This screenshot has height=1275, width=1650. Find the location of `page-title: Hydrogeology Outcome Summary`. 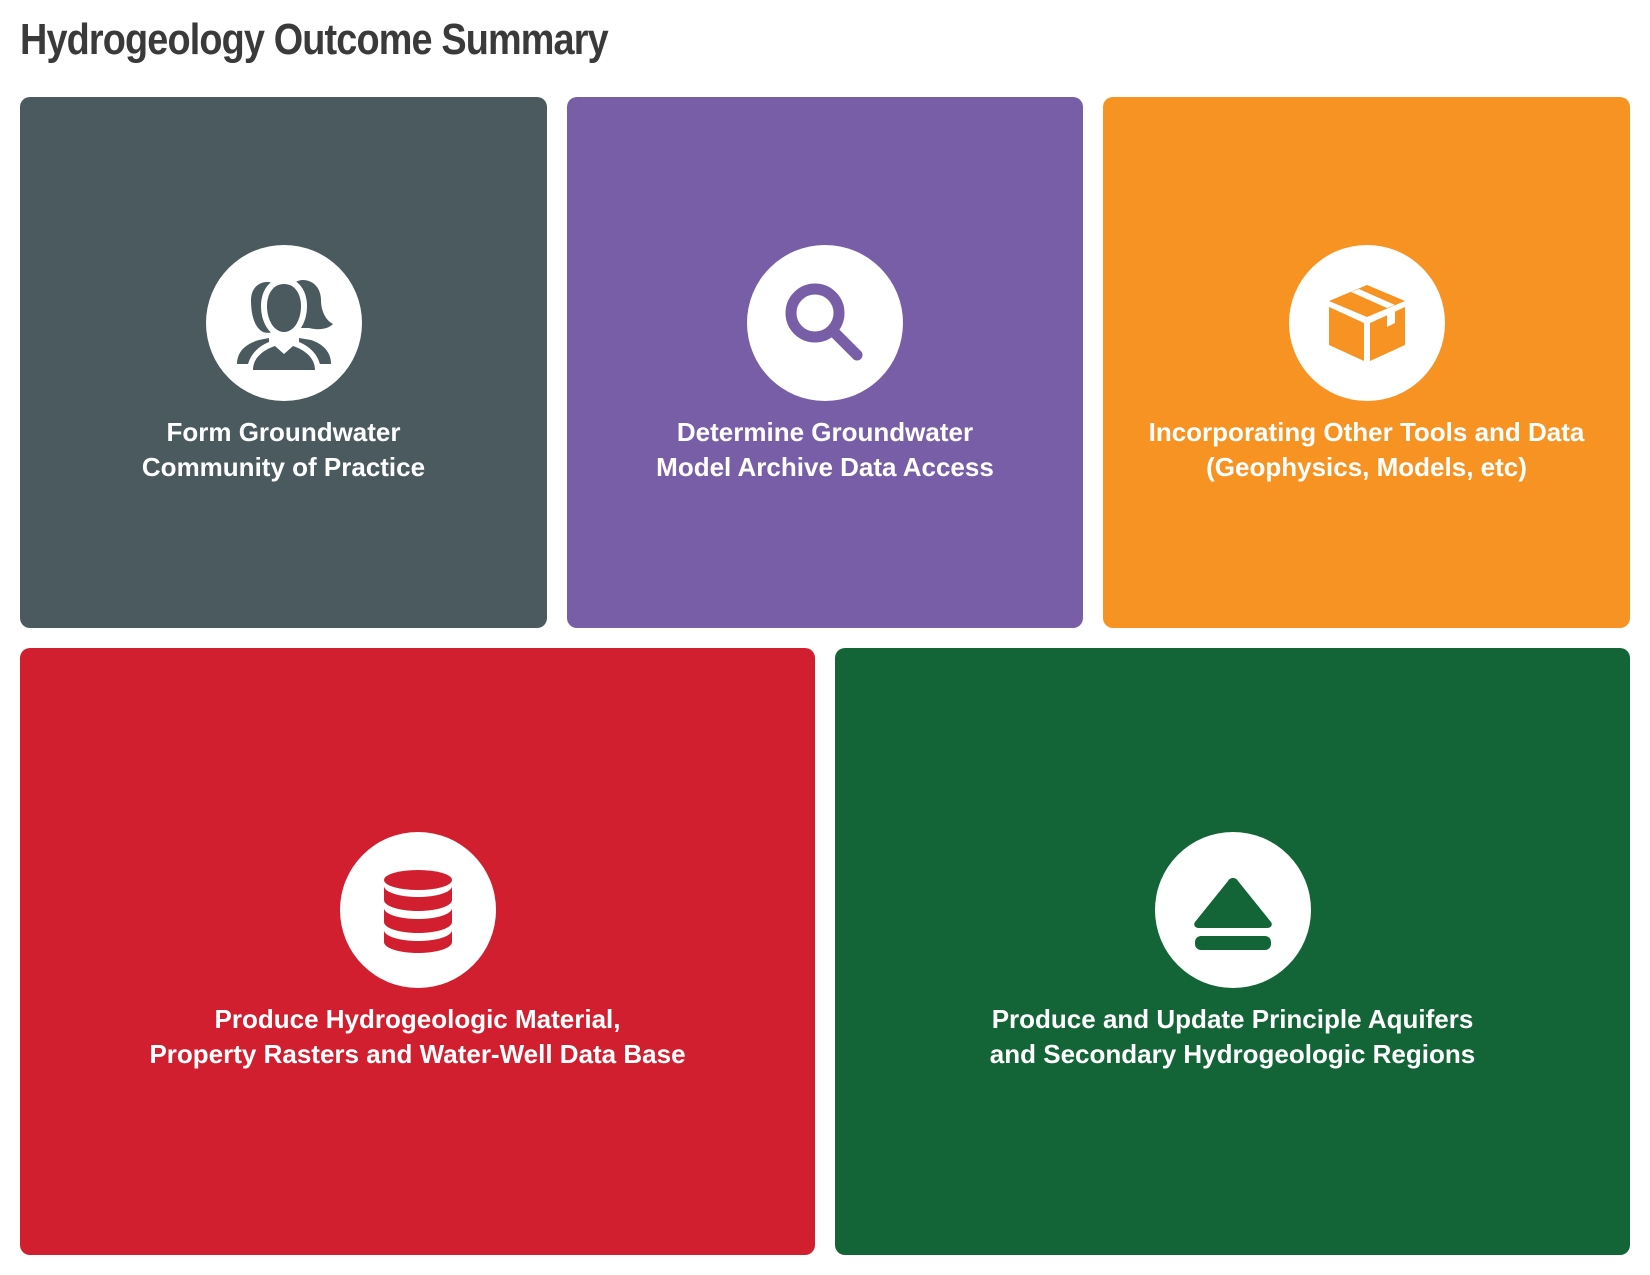

page-title: Hydrogeology Outcome Summary is located at coordinates (314, 39).